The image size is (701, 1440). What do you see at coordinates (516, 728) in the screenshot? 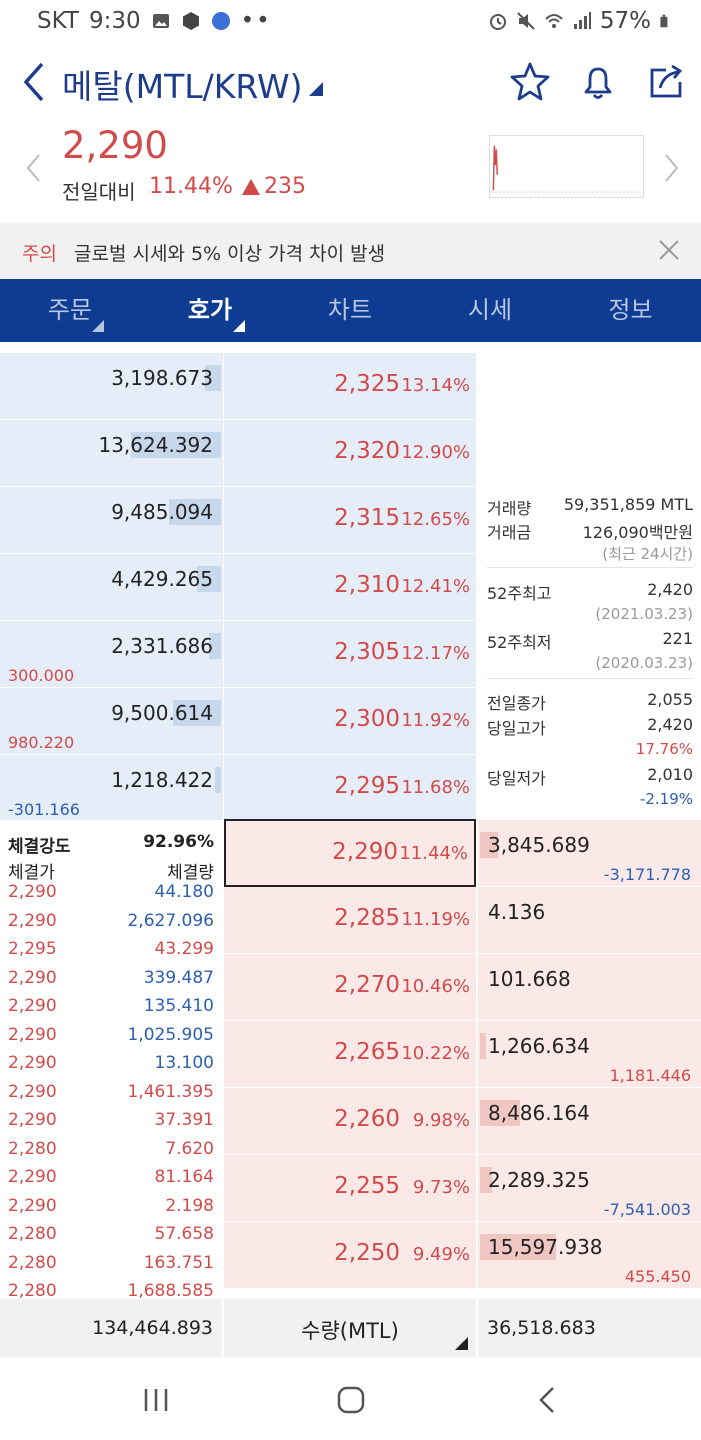
I see `day-high-label: 당일고가` at bounding box center [516, 728].